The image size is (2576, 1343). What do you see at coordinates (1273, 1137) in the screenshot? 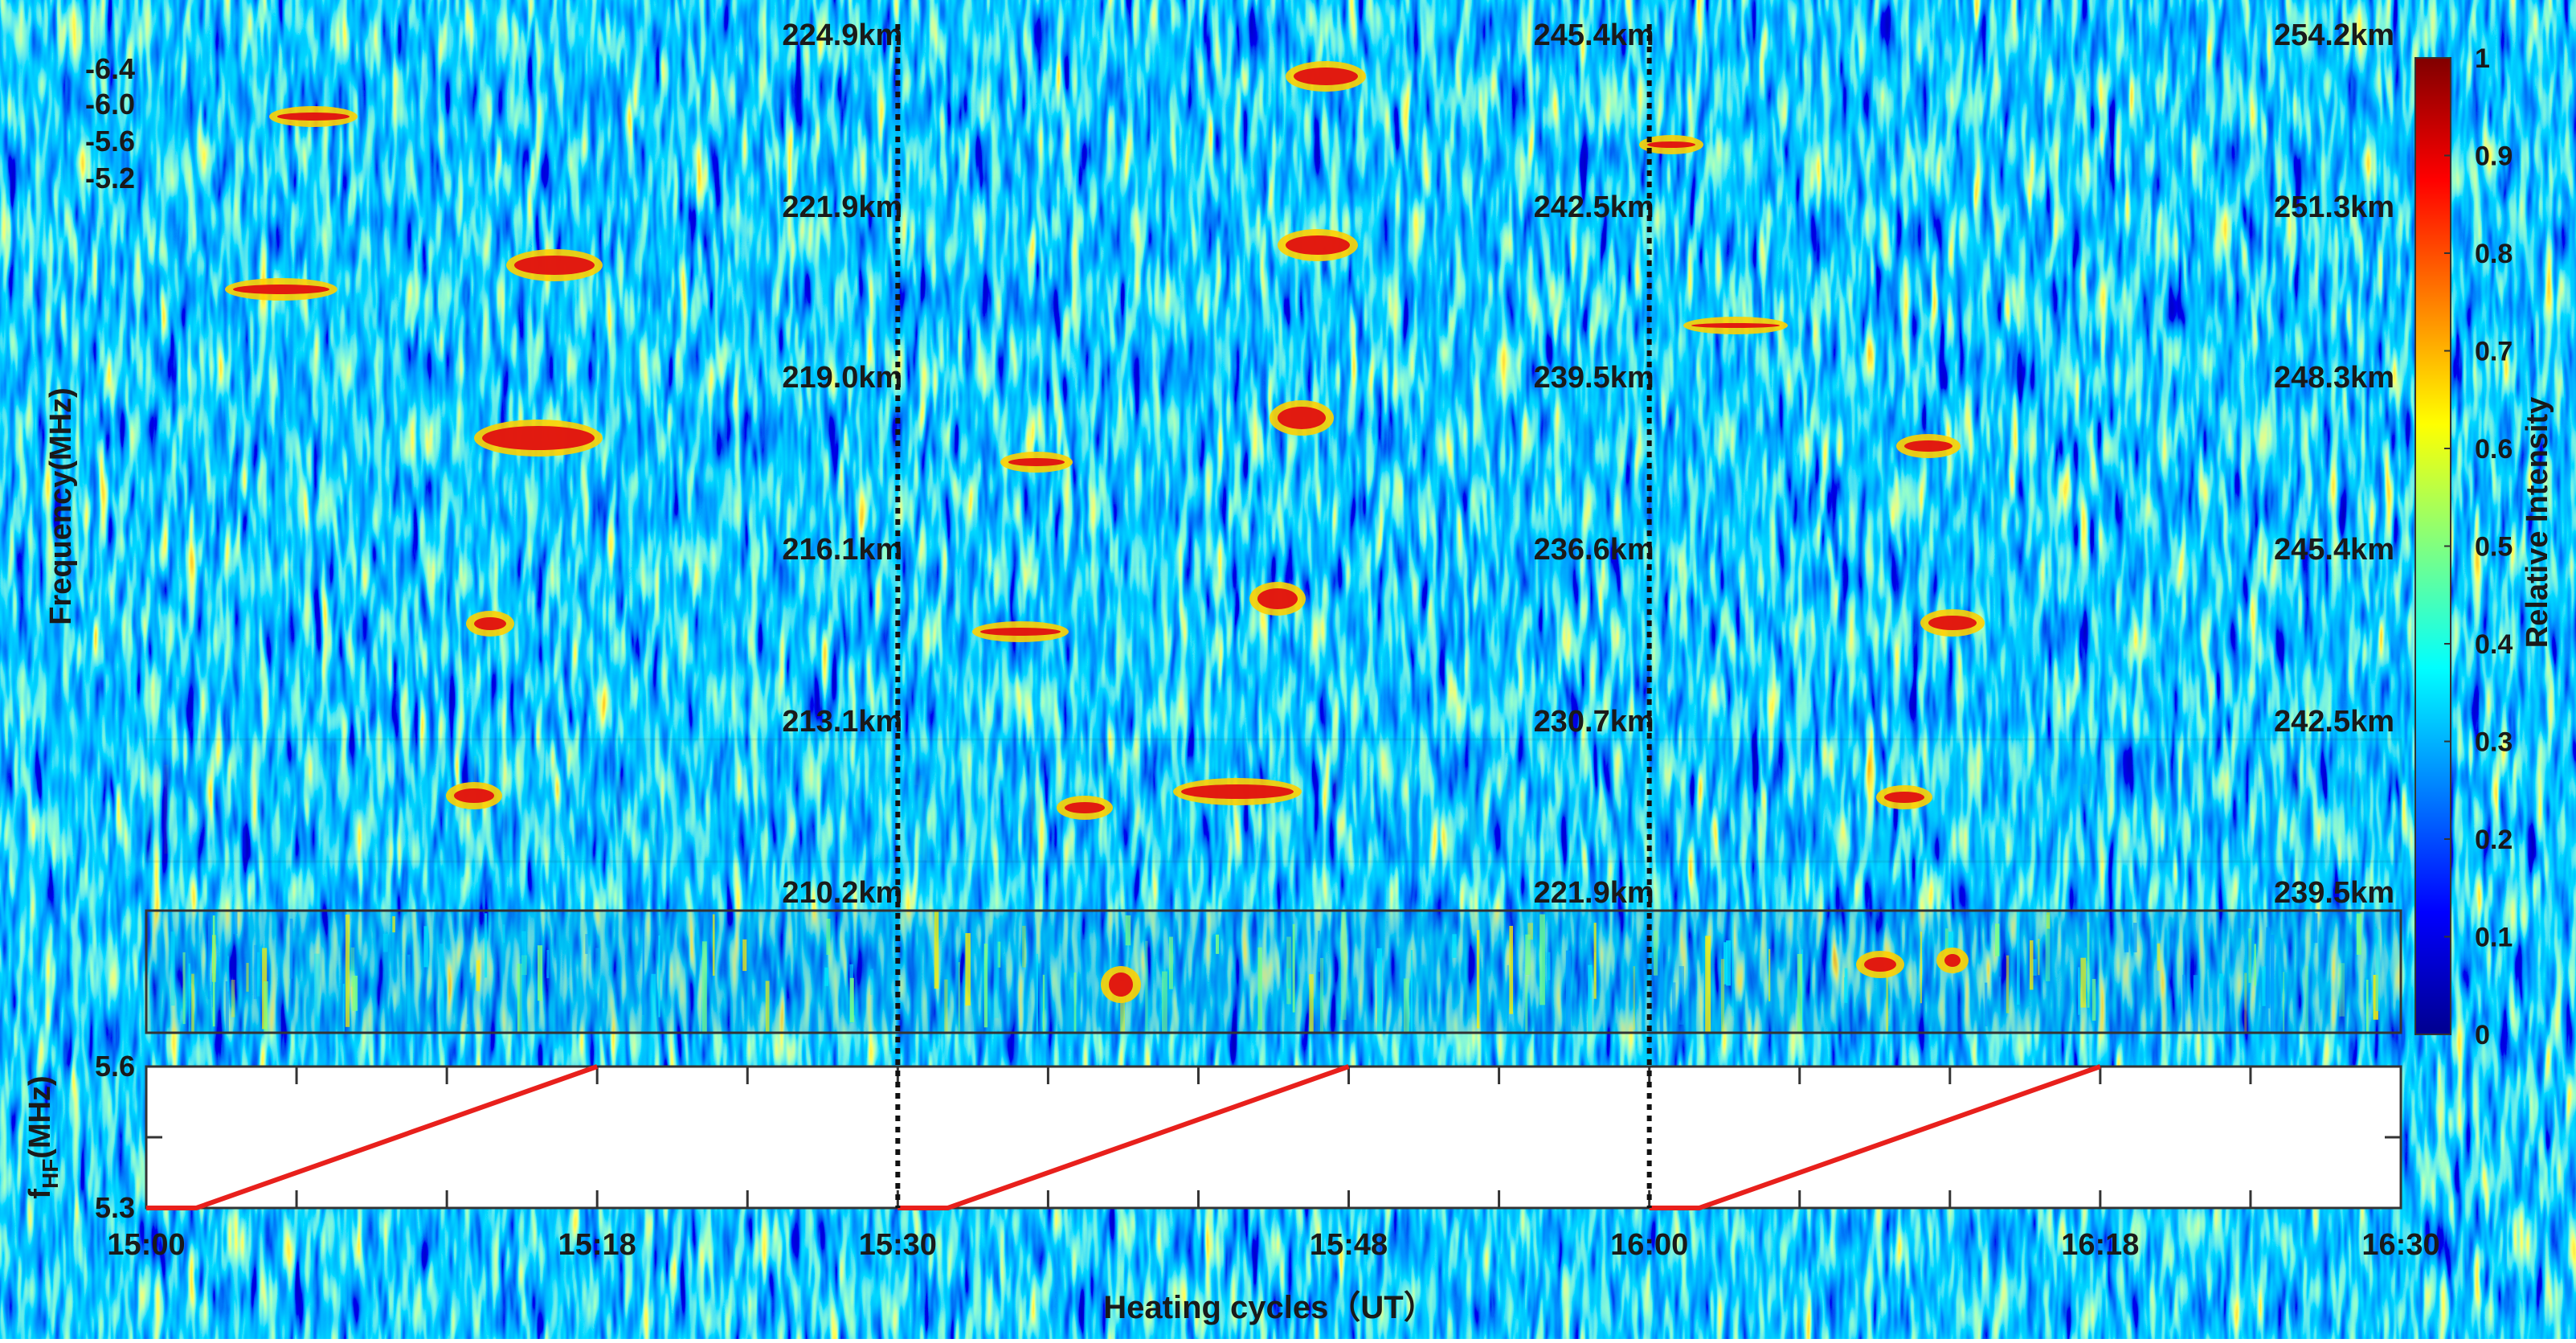
I see `hf-panel-frame` at bounding box center [1273, 1137].